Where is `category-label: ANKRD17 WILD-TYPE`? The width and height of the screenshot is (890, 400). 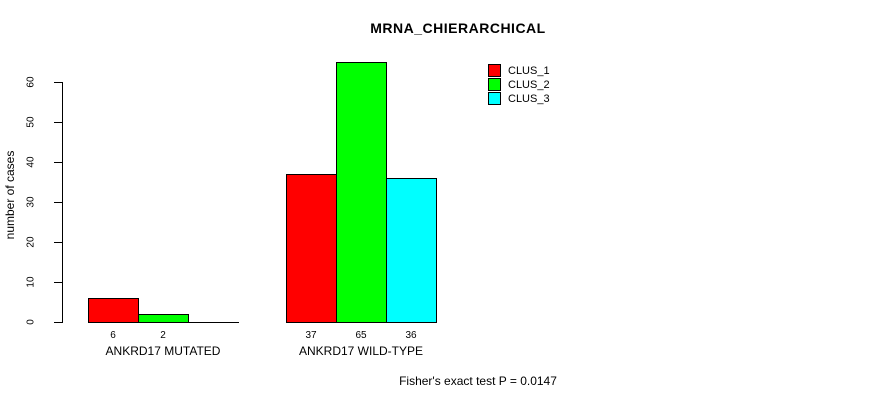 category-label: ANKRD17 WILD-TYPE is located at coordinates (361, 351).